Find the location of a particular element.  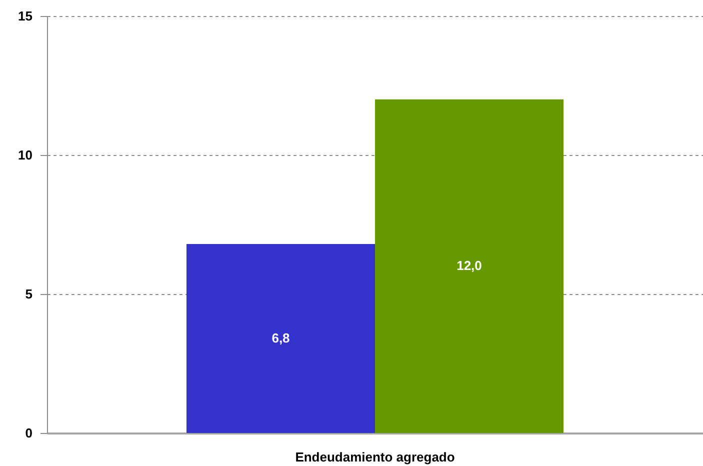

y-tick-label: 0 is located at coordinates (28, 433).